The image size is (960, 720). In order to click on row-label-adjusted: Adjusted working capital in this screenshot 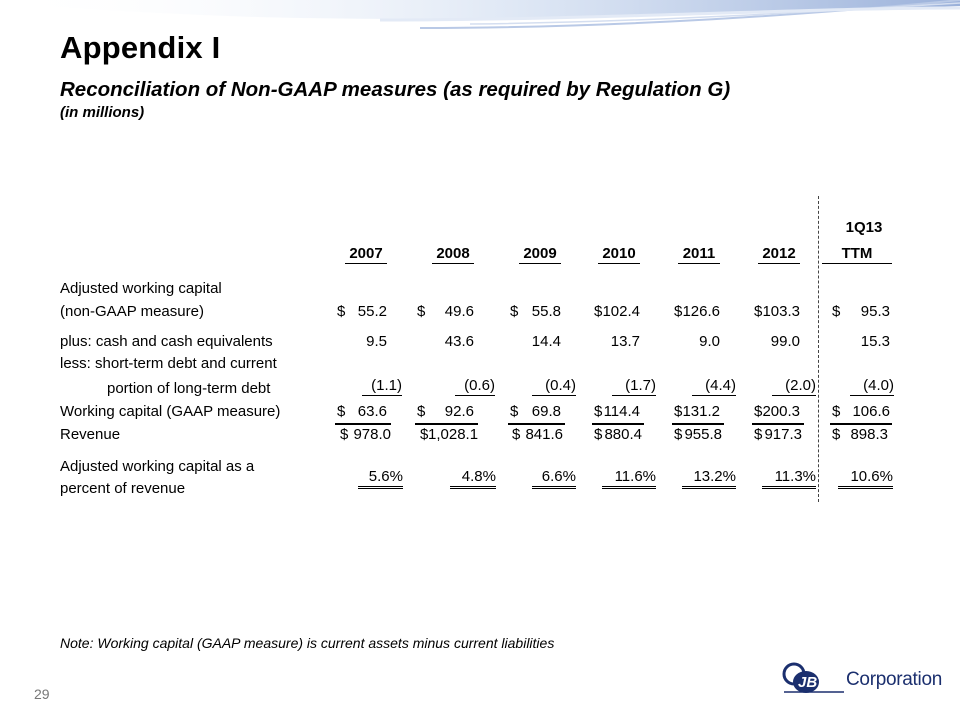, I will do `click(141, 288)`.